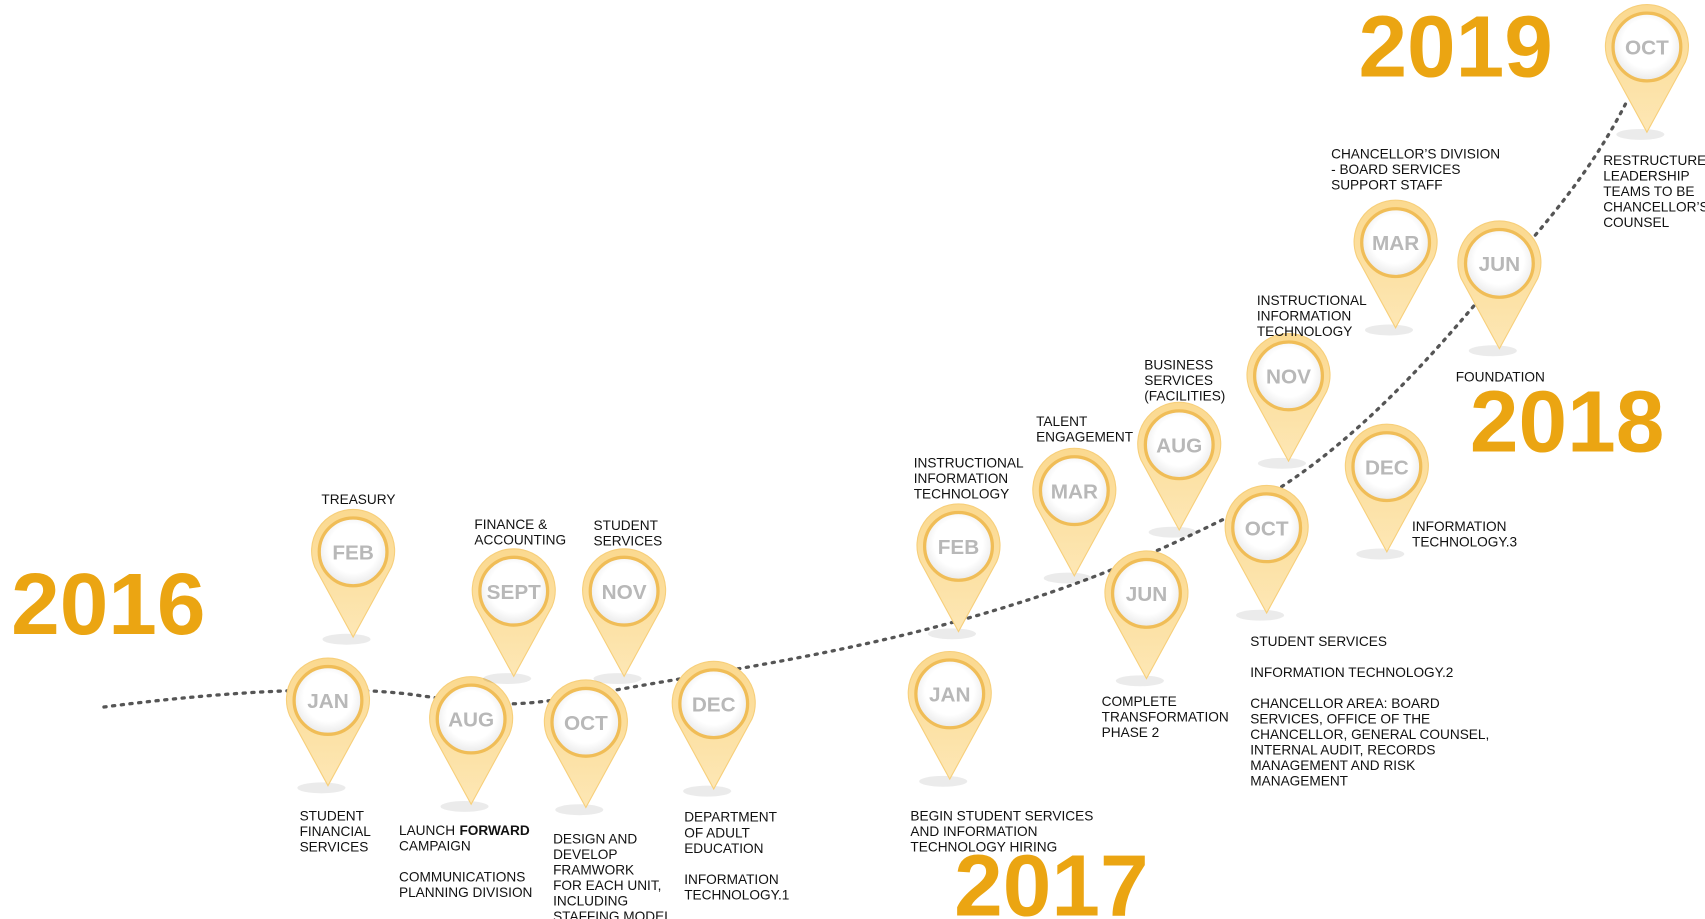 Image resolution: width=1705 pixels, height=919 pixels. What do you see at coordinates (1085, 437) in the screenshot?
I see `caption-line: ENGAGEMENT` at bounding box center [1085, 437].